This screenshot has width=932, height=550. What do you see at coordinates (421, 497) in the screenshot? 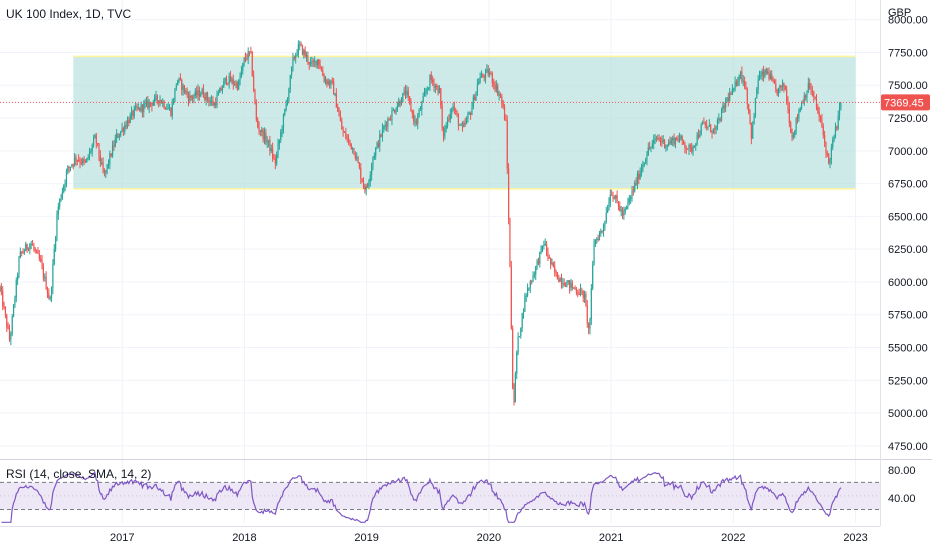
I see `rsi-line` at bounding box center [421, 497].